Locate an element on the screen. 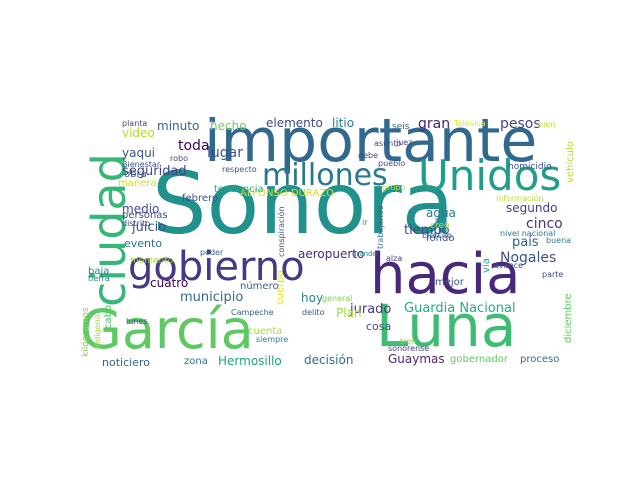 The image size is (640, 480). word: febrero is located at coordinates (200, 198).